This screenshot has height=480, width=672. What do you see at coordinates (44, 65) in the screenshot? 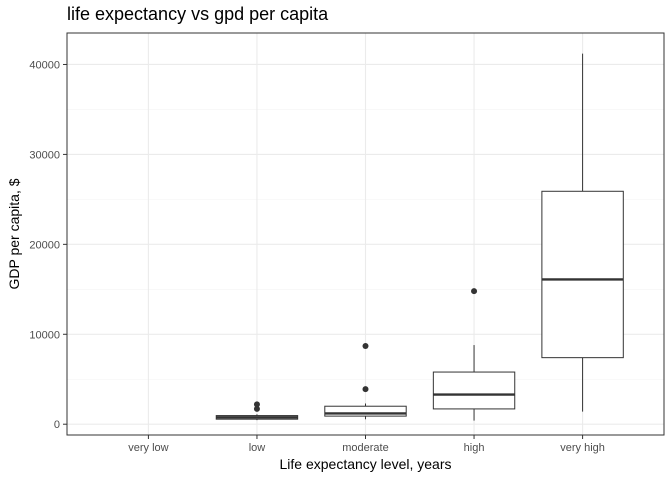
I see `y-tick-label: 40000` at bounding box center [44, 65].